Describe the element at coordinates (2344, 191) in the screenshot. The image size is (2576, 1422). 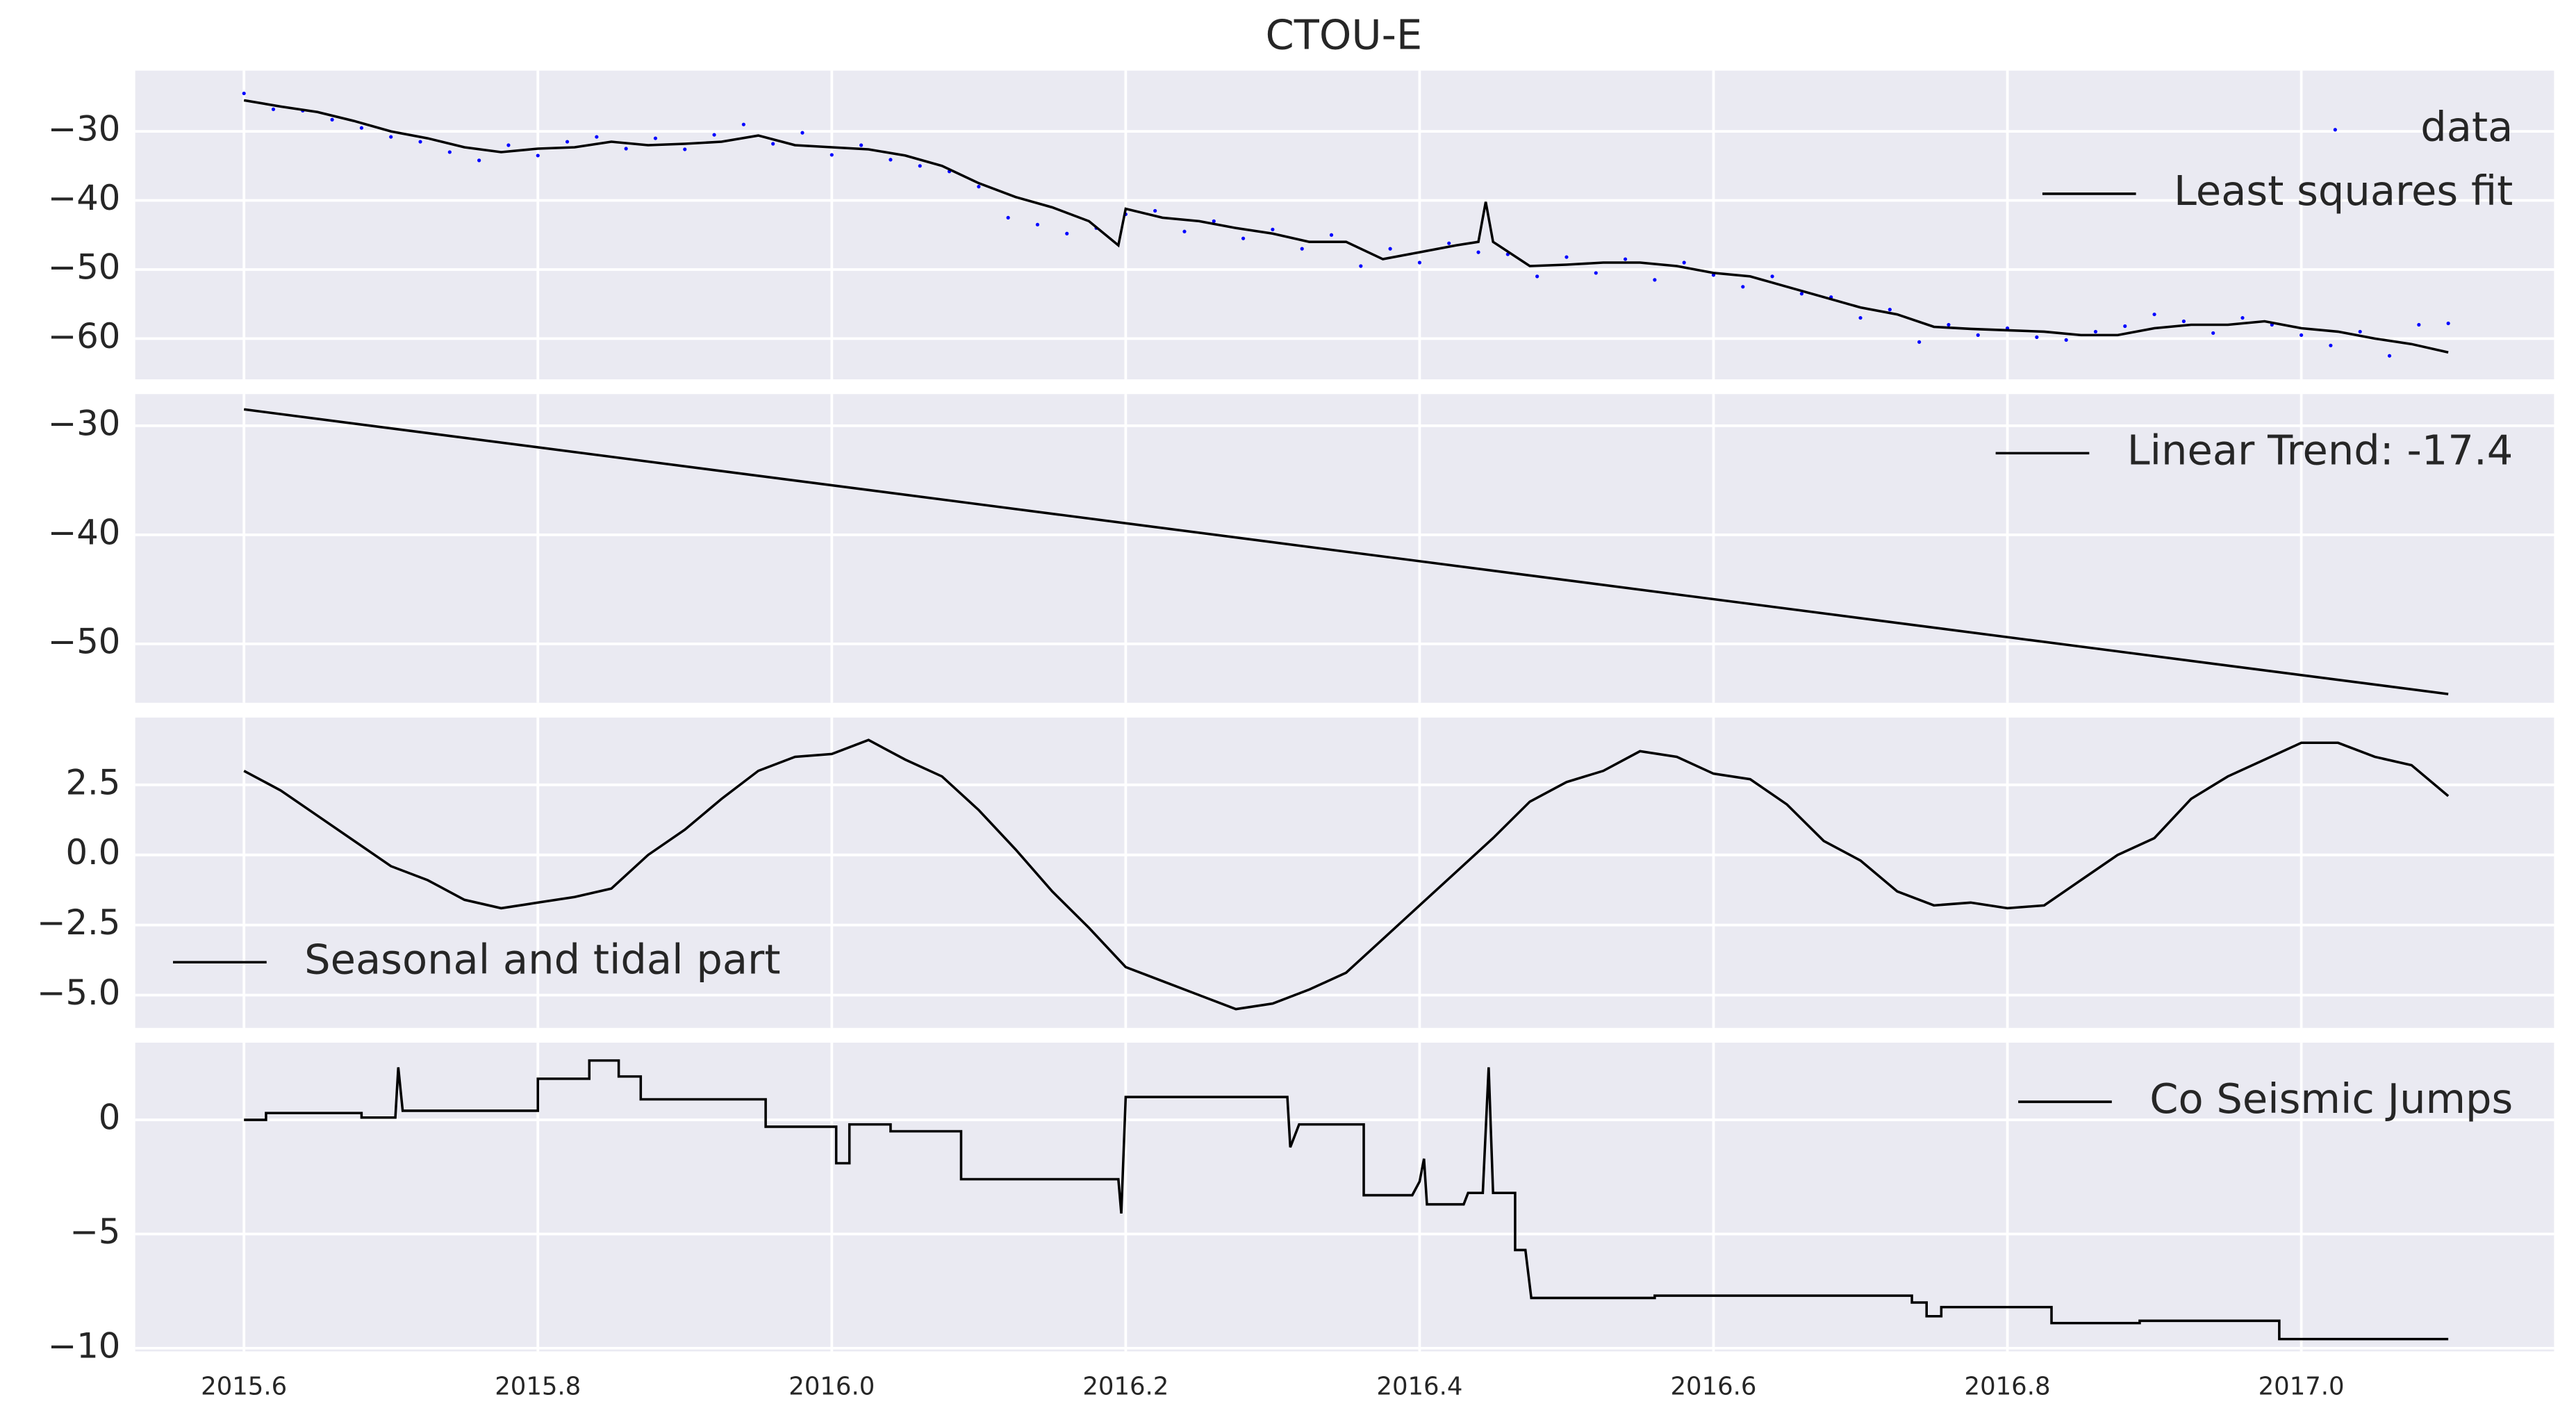
I see `legend-label: Least squares fit` at that location.